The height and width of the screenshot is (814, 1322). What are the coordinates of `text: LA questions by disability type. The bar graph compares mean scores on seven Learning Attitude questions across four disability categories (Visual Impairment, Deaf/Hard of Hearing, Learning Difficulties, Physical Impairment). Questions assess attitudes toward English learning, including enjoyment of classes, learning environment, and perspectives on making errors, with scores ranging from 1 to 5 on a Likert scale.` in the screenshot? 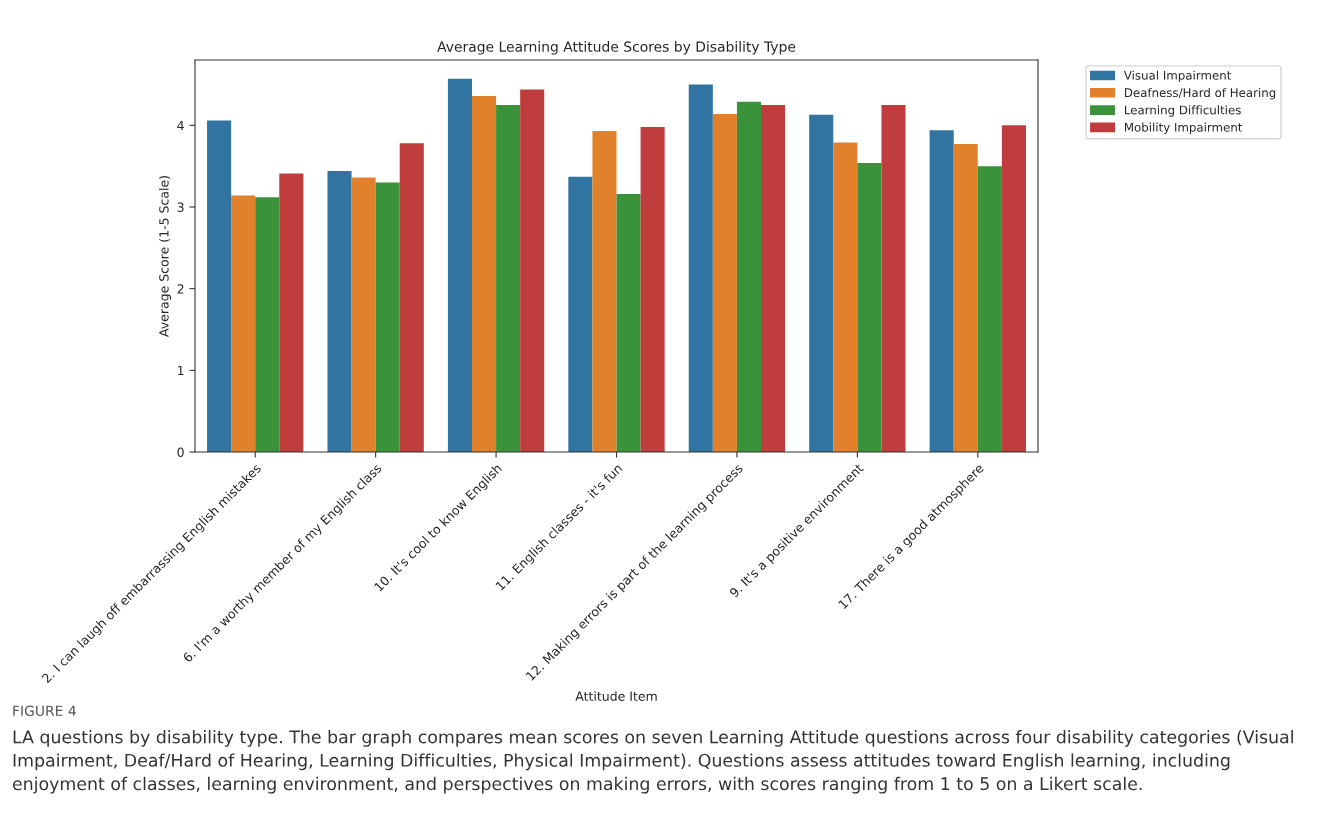 It's located at (652, 762).